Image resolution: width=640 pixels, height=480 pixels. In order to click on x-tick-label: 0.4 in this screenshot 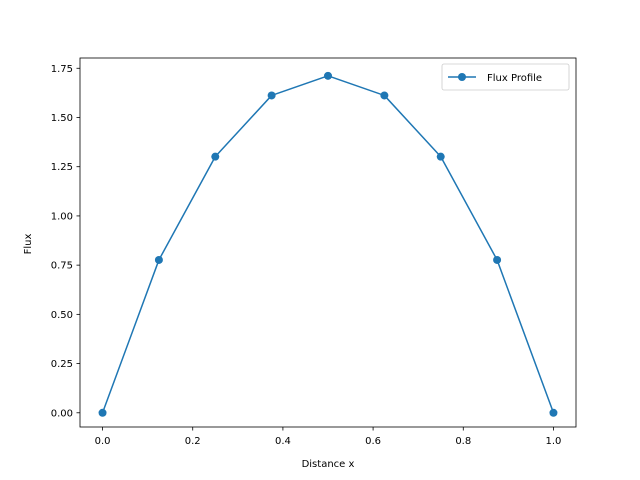, I will do `click(283, 441)`.